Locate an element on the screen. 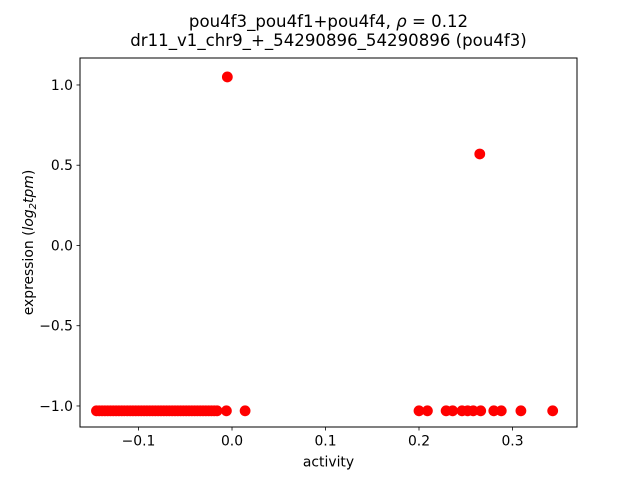  chart-title-line1: pou4f3_pou4f1+pou4f4, ρ = 0.12 is located at coordinates (328, 21).